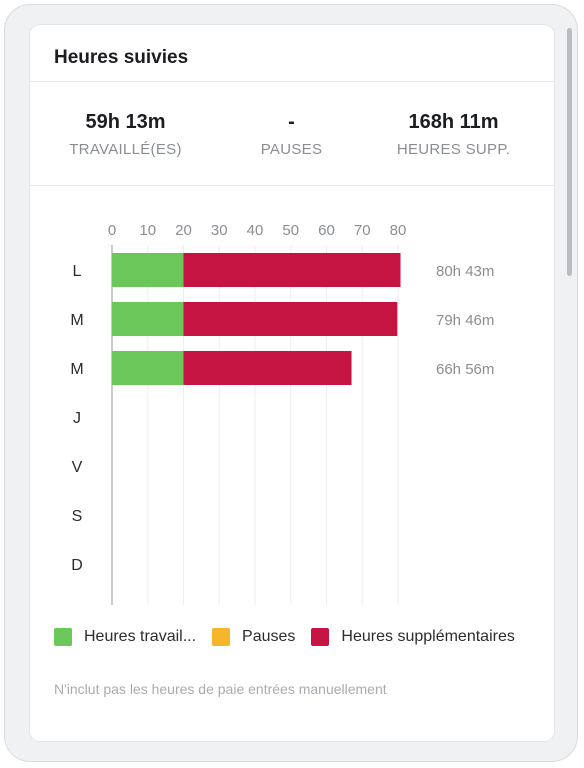 The width and height of the screenshot is (584, 768). What do you see at coordinates (77, 271) in the screenshot?
I see `y-category-label: L` at bounding box center [77, 271].